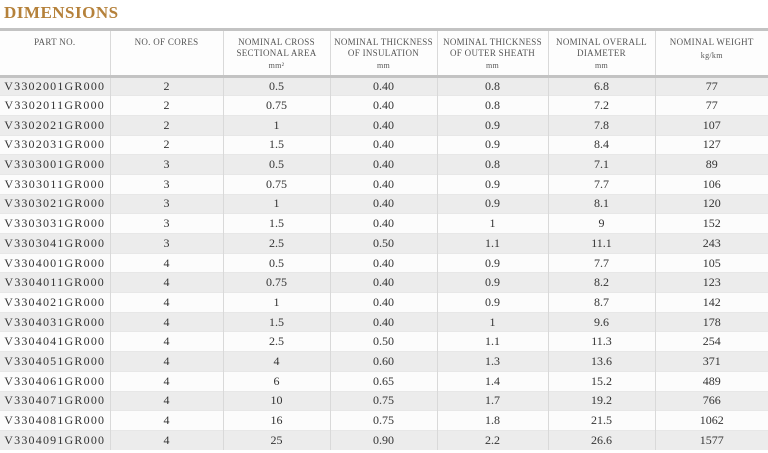  Describe the element at coordinates (711, 223) in the screenshot. I see `value-cell: 152` at that location.